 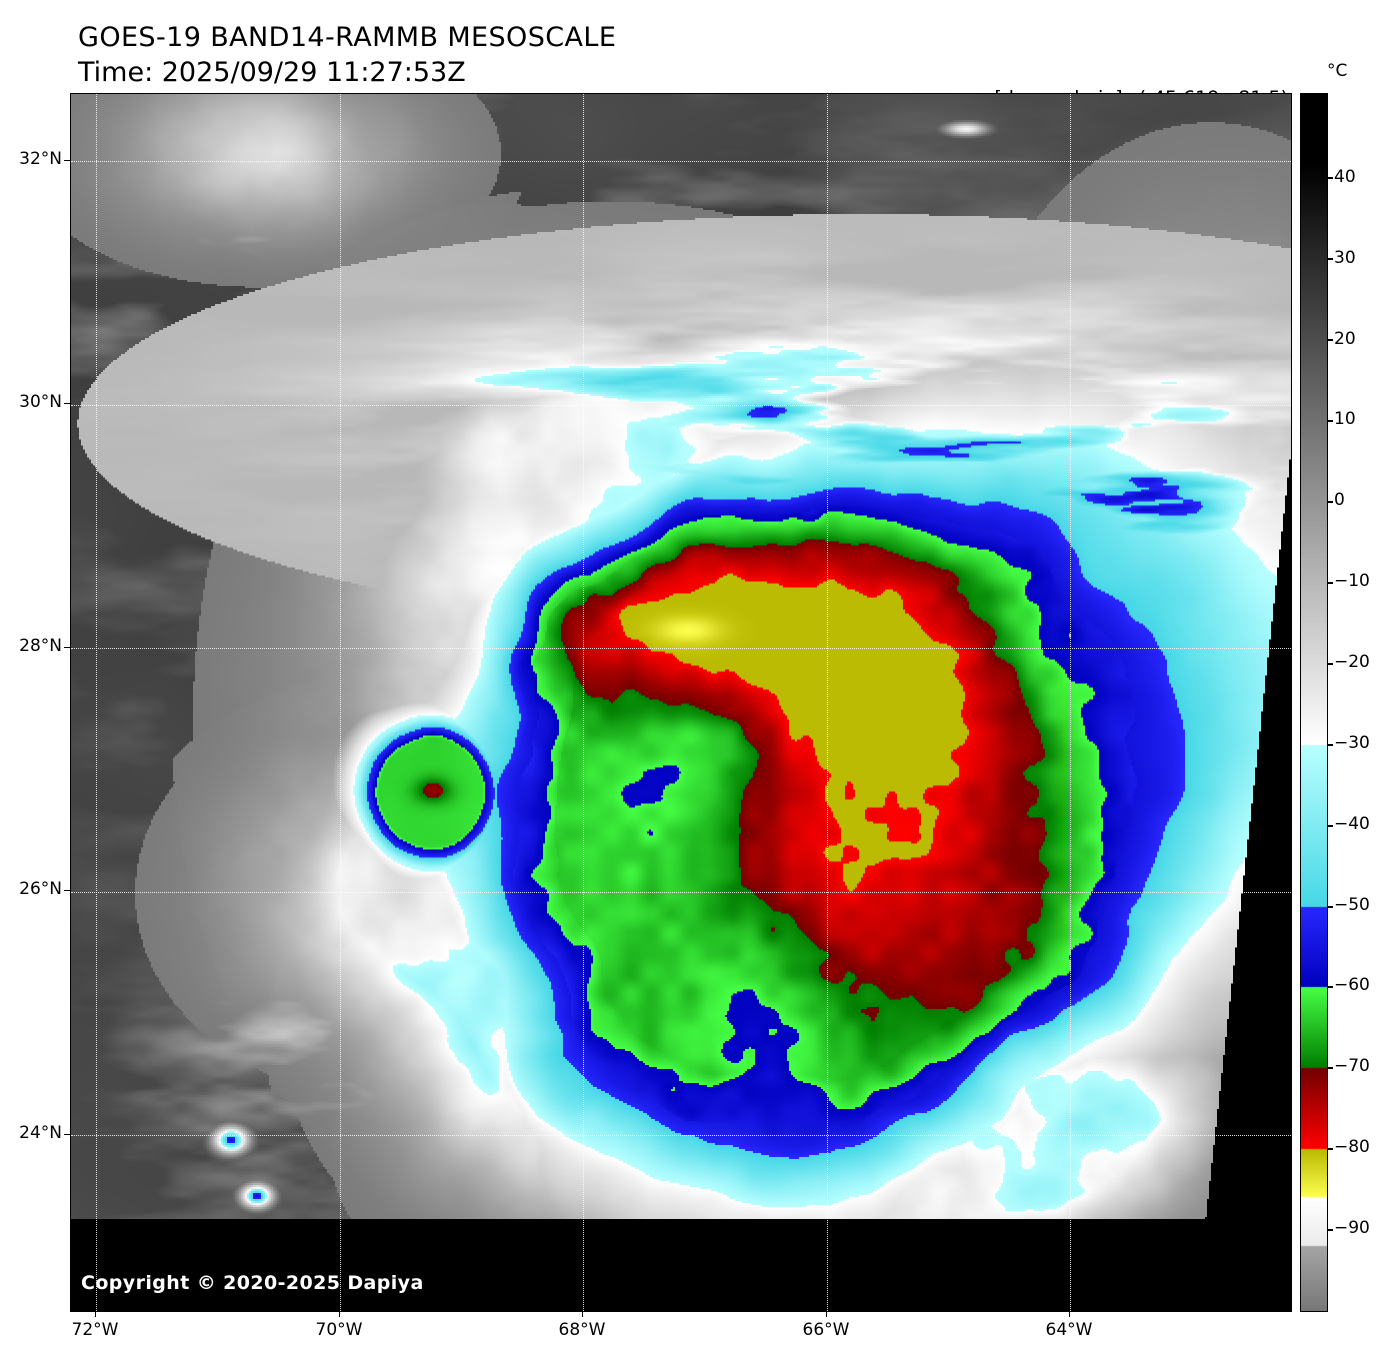 I want to click on lat-axis-label: 26°N, so click(x=40, y=889).